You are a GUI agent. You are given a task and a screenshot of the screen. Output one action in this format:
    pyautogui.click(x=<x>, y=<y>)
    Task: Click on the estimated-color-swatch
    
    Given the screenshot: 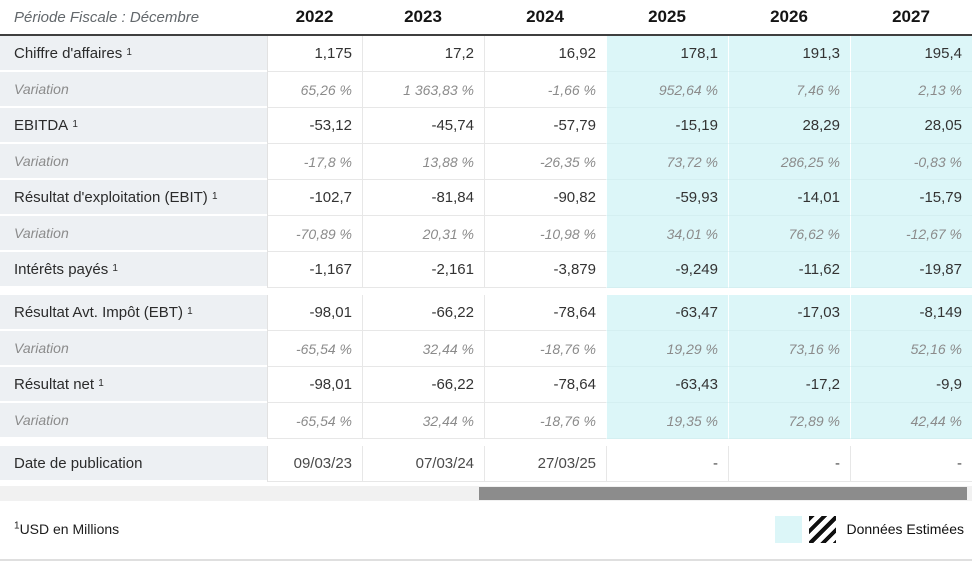 What is the action you would take?
    pyautogui.click(x=789, y=529)
    